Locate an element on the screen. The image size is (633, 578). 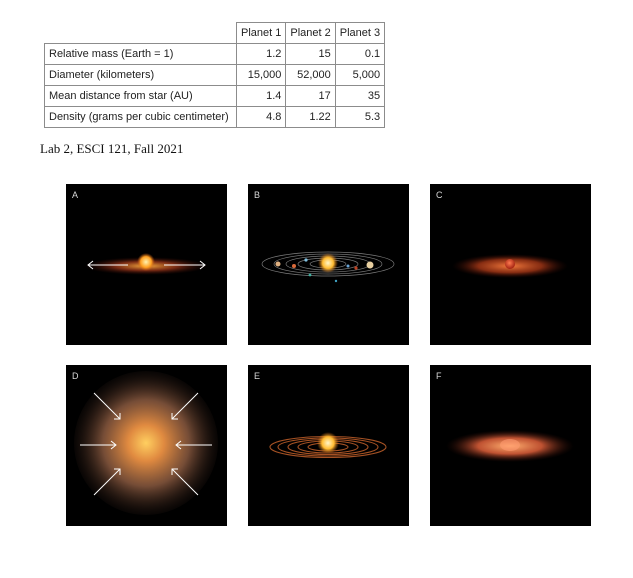
lab-caption: Lab 2, ESCI 121, Fall 2021 is located at coordinates (112, 148).